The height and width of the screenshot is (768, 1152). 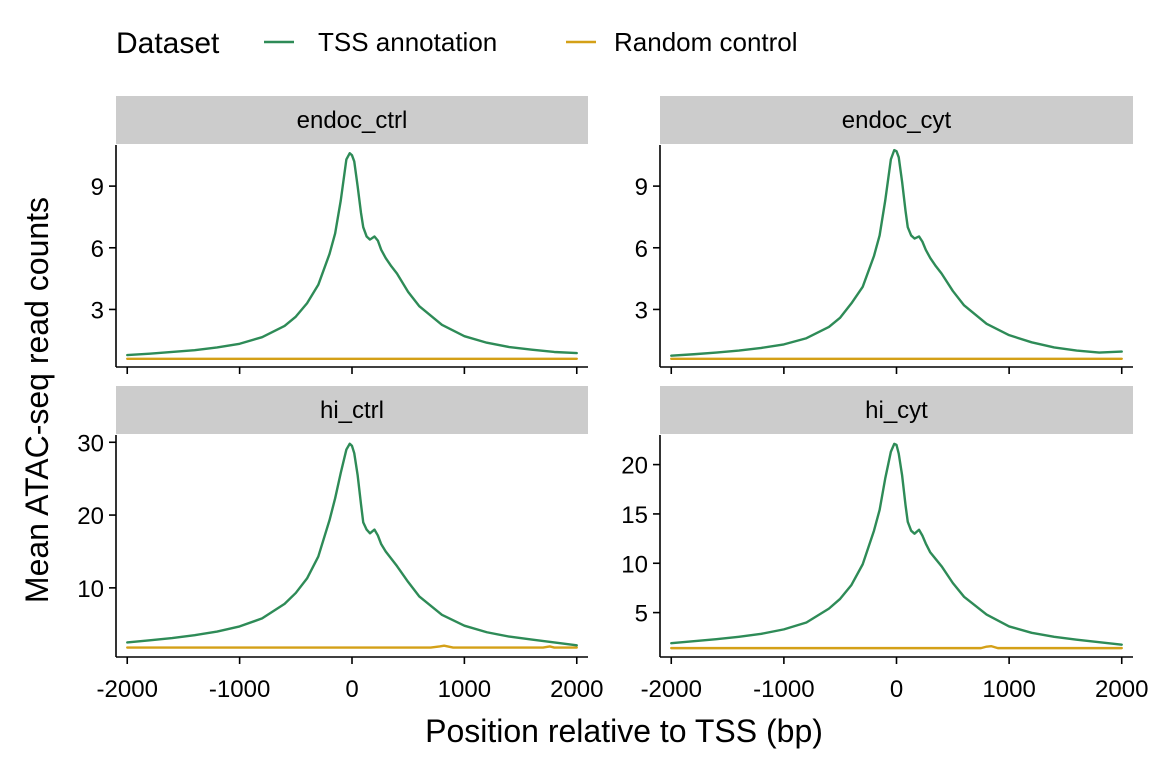 I want to click on y-tick-label: 15, so click(x=634, y=515).